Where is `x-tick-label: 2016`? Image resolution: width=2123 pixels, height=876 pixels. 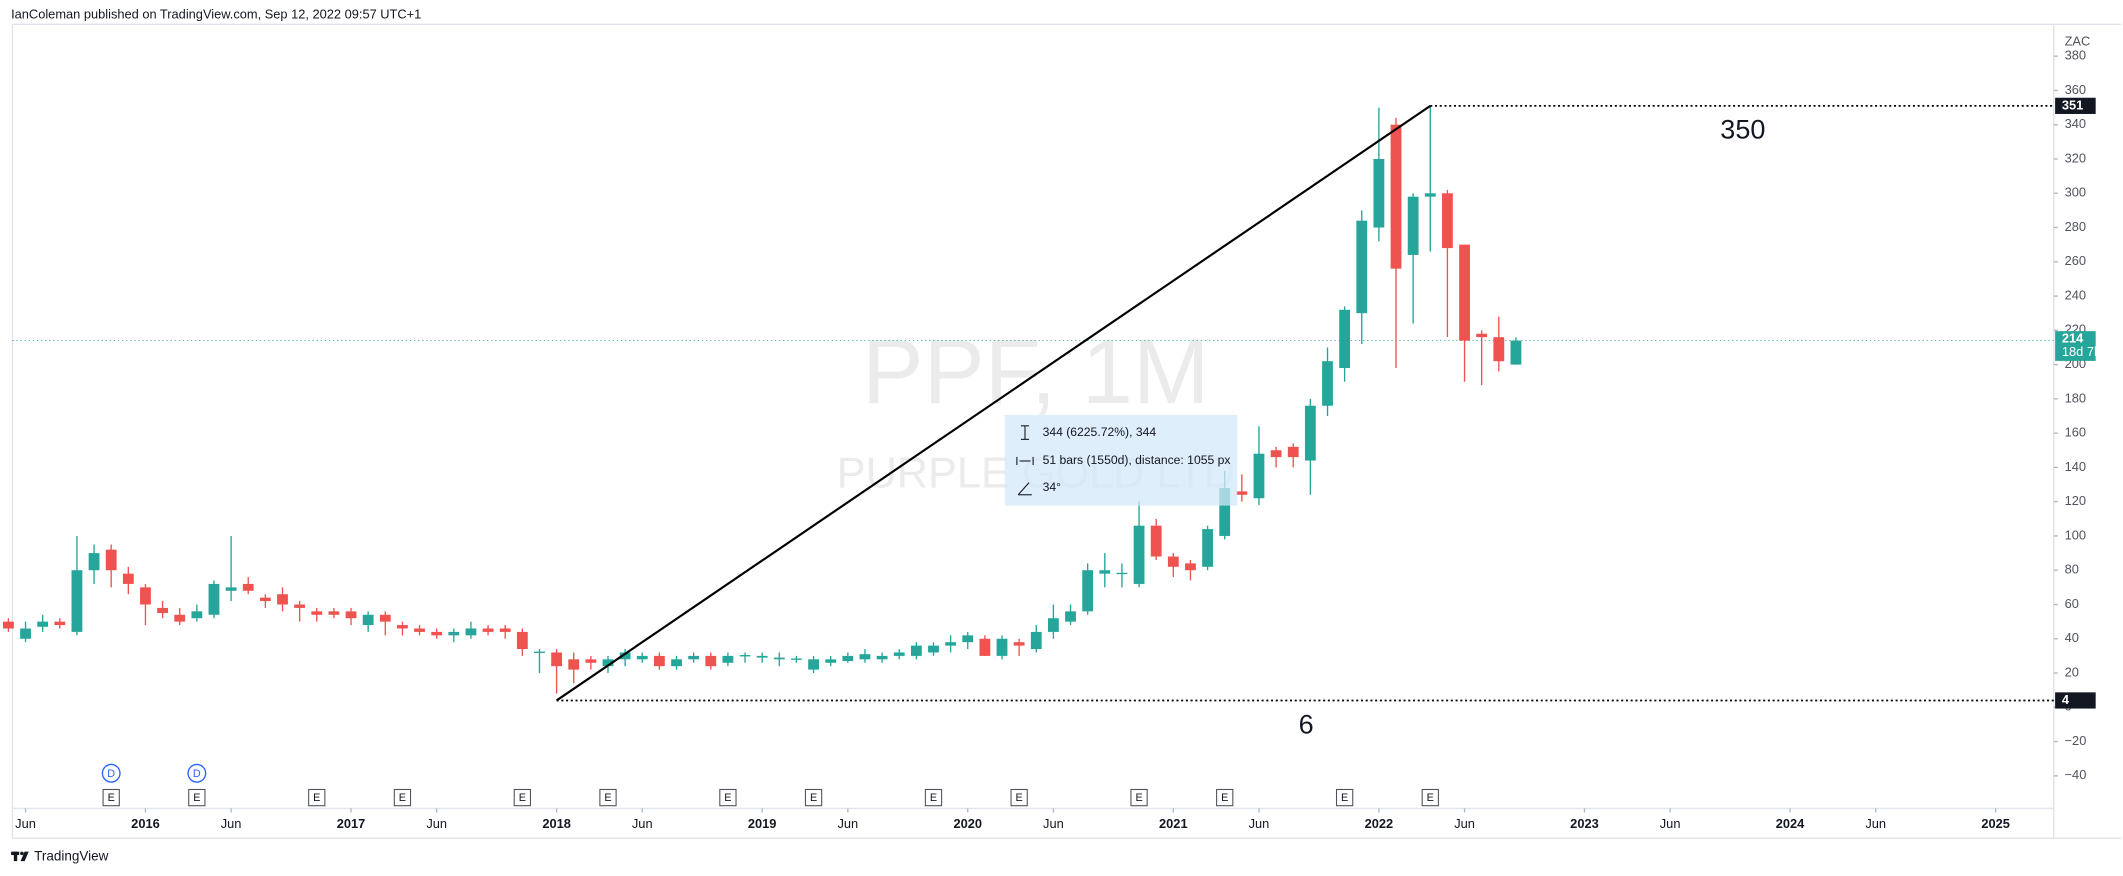
x-tick-label: 2016 is located at coordinates (145, 823).